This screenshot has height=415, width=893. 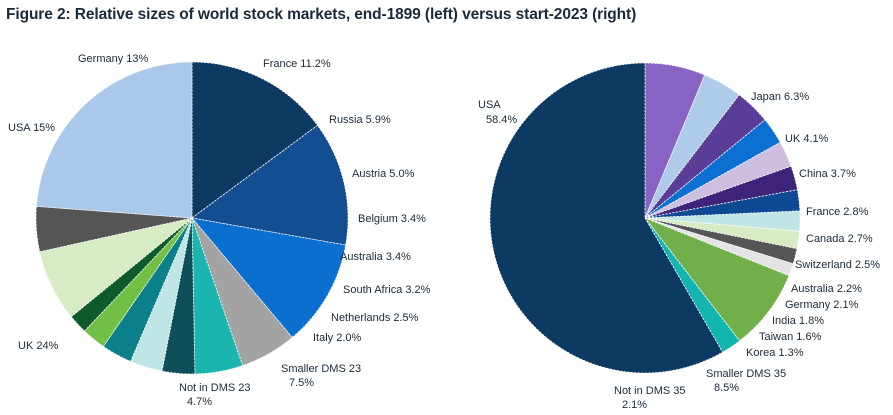 I want to click on label-right-usa: USA 58.4%, so click(x=497, y=112).